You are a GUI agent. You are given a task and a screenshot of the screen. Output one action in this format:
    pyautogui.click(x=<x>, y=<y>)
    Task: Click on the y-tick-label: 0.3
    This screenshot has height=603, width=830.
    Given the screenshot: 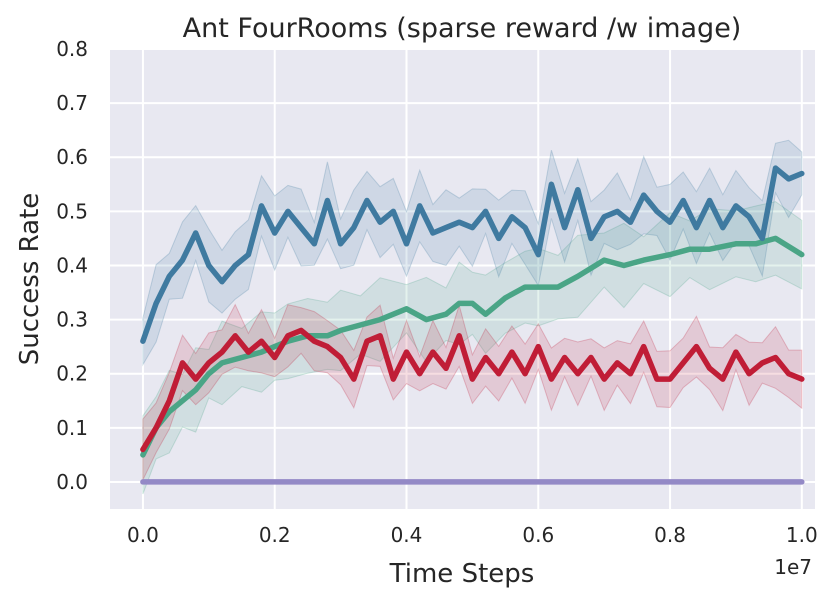 What is the action you would take?
    pyautogui.click(x=72, y=320)
    